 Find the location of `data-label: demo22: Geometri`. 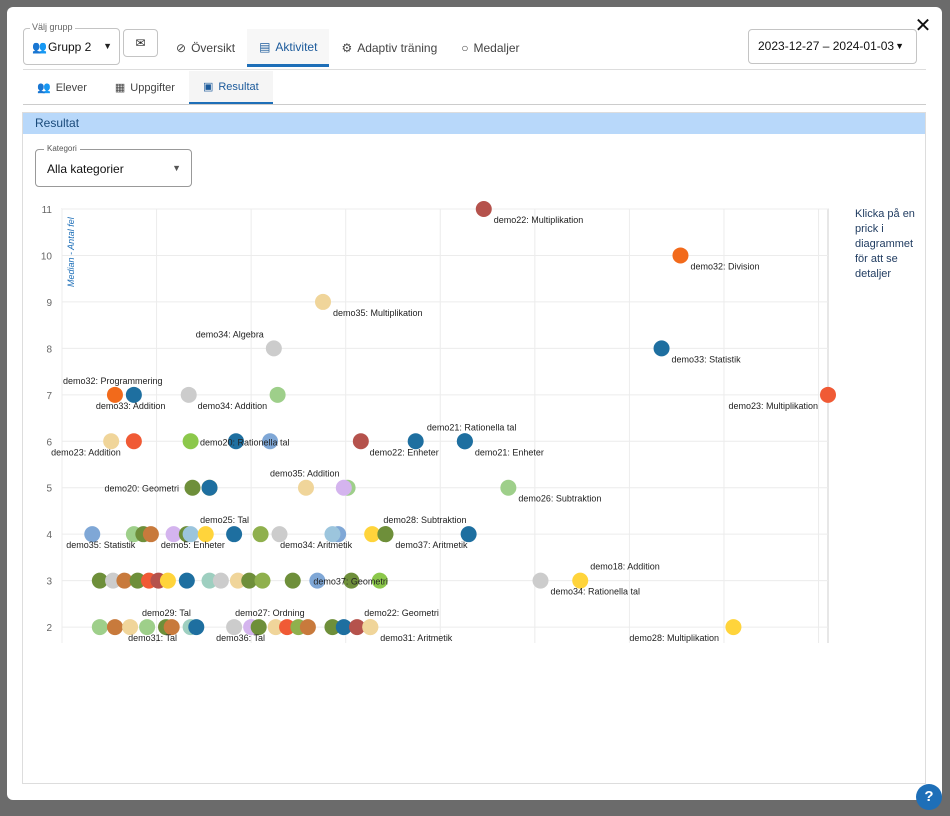

data-label: demo22: Geometri is located at coordinates (401, 613).